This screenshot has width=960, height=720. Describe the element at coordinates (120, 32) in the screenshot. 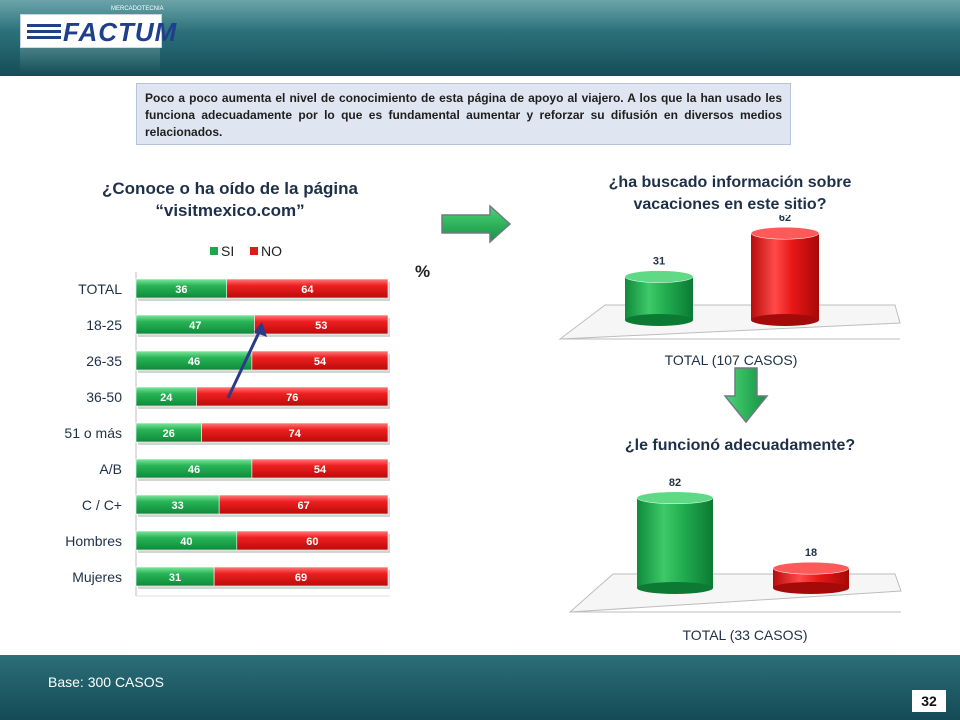

I see `logo-text: FACTUM` at that location.